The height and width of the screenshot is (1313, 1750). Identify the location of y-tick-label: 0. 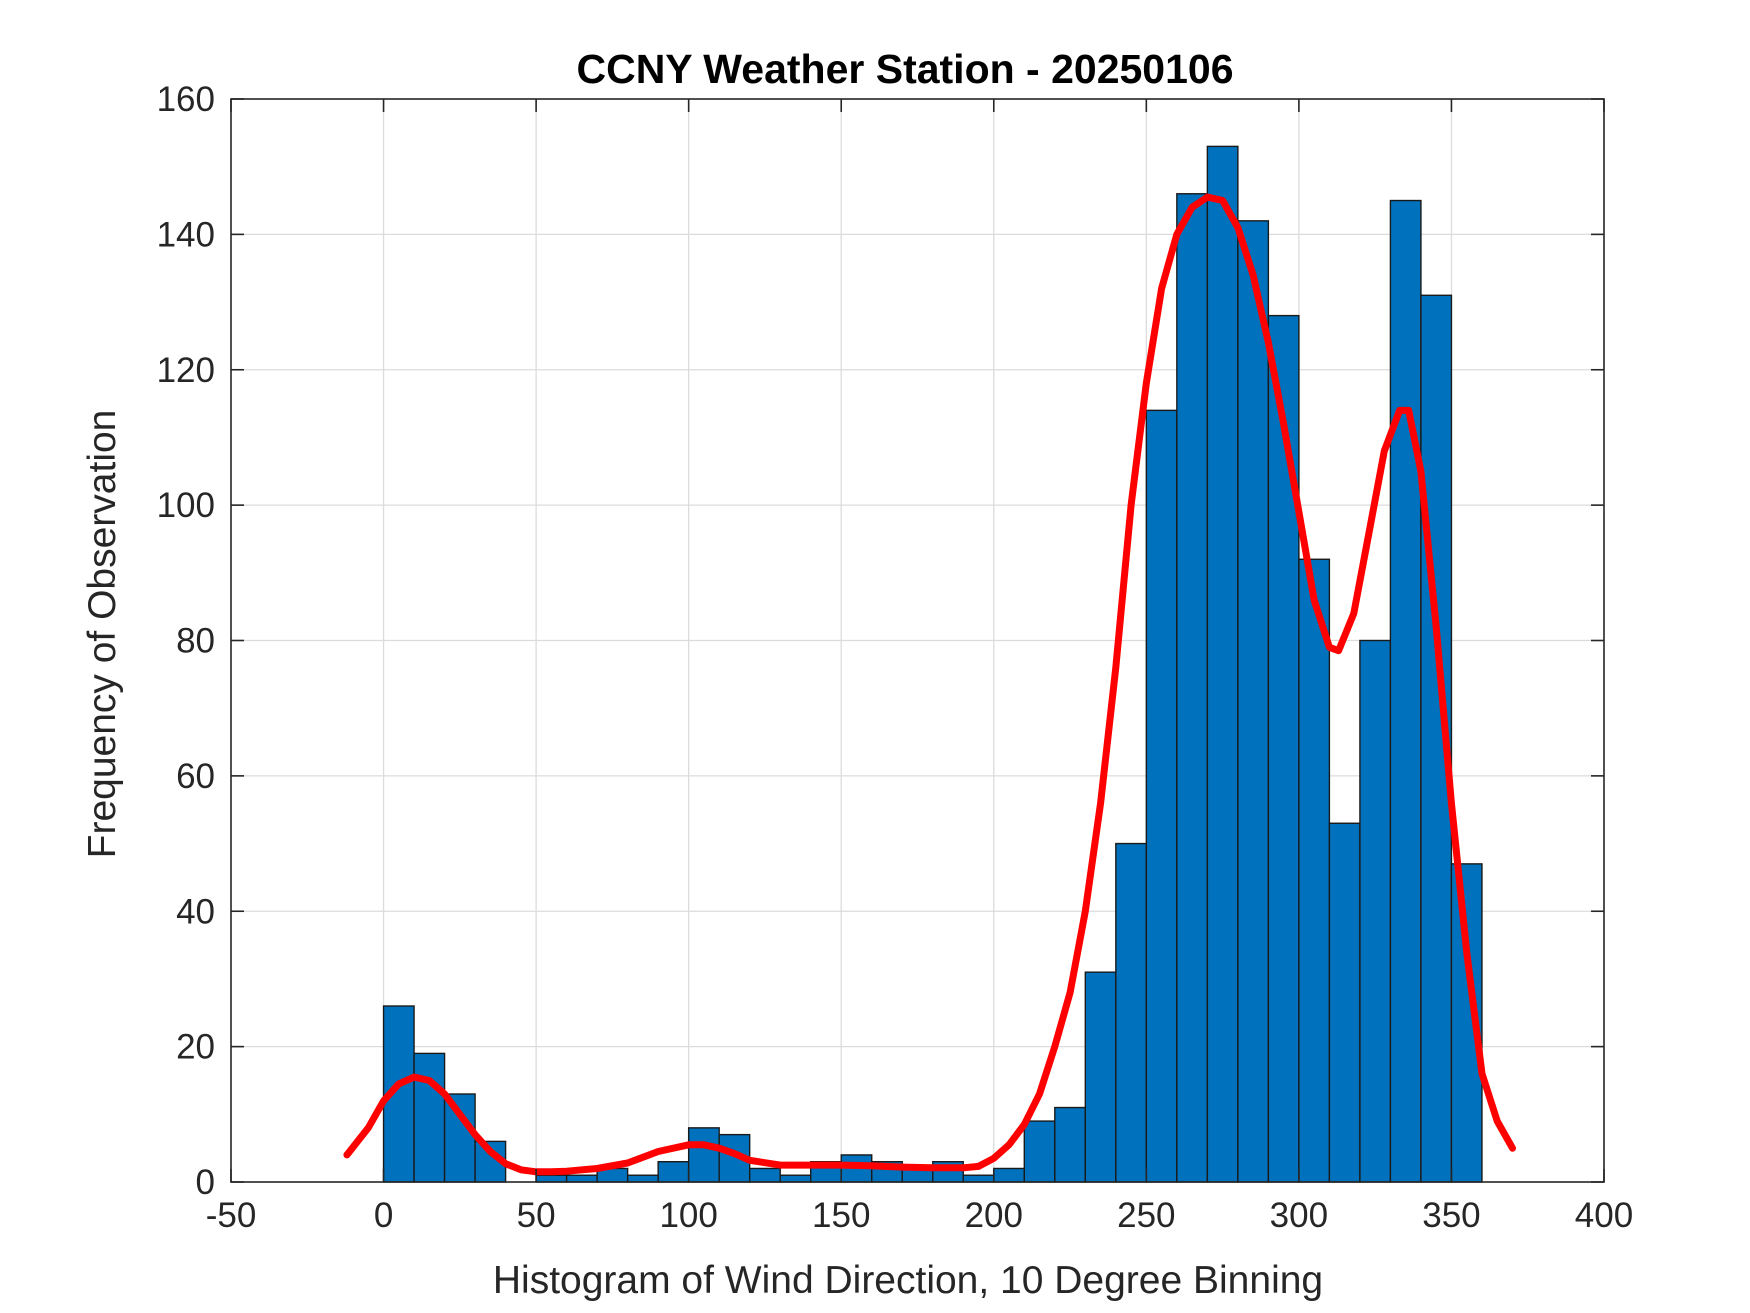
(205, 1182).